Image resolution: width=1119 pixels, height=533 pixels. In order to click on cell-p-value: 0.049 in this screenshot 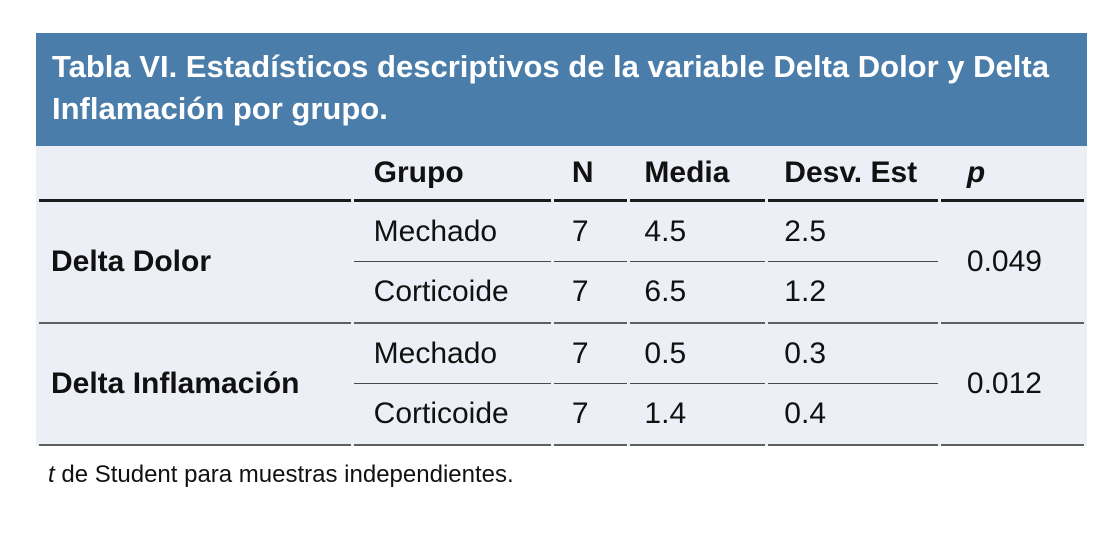, I will do `click(1012, 263)`.